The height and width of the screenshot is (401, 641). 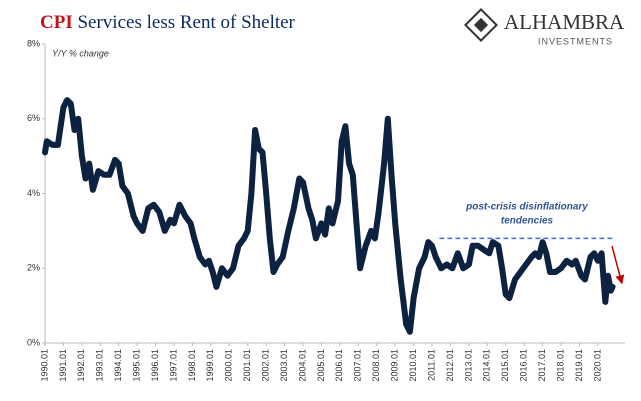 What do you see at coordinates (173, 365) in the screenshot?
I see `x-tick-label: 1997.01` at bounding box center [173, 365].